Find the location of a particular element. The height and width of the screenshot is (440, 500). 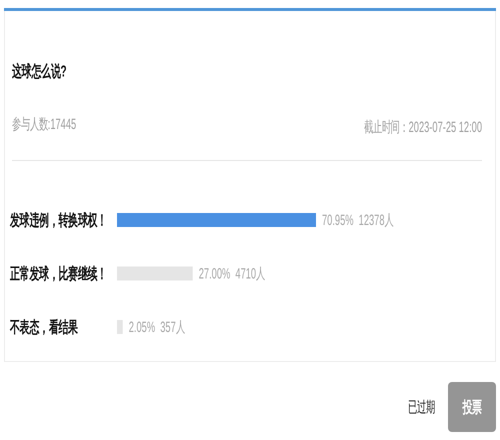

text: 投票 is located at coordinates (472, 407).